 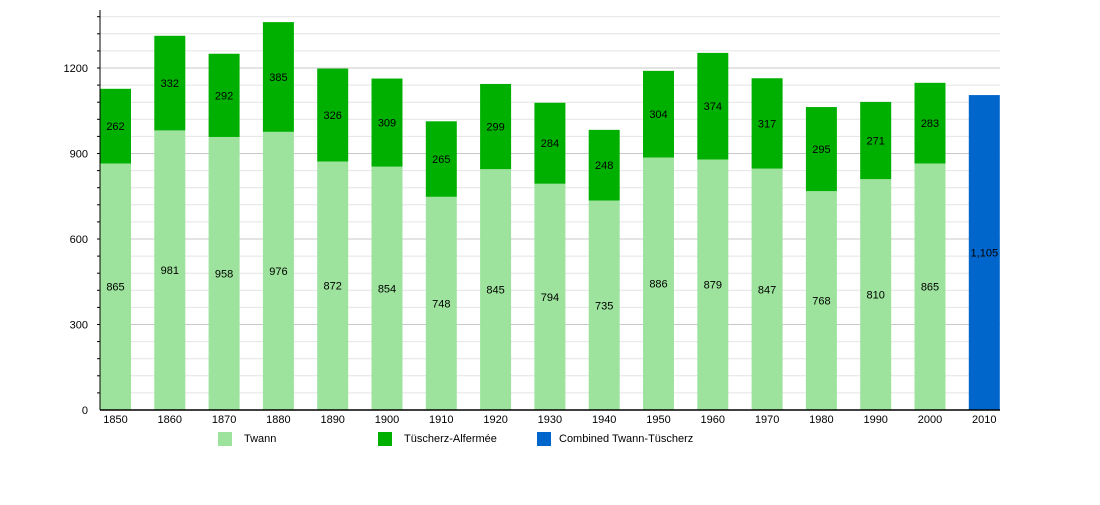 What do you see at coordinates (626, 439) in the screenshot?
I see `legend-label: Combined Twann-Tüscherz` at bounding box center [626, 439].